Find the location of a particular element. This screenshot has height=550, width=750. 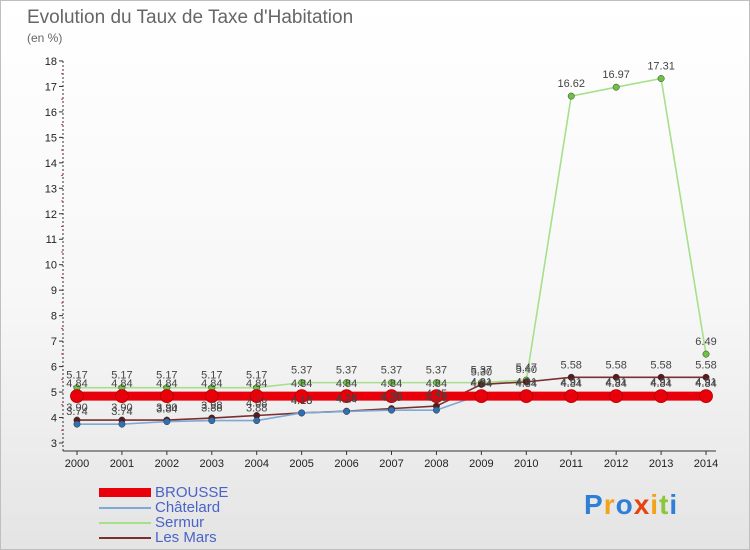

y-tick-label: 12 is located at coordinates (51, 215).